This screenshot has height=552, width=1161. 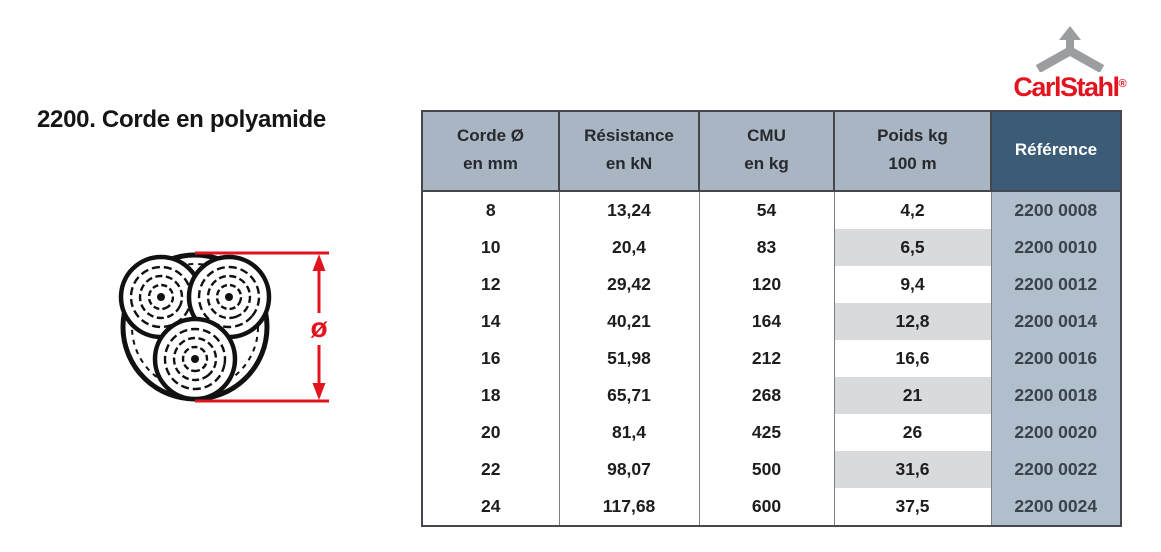 I want to click on cell-reference: 2200 0008, so click(x=1055, y=210).